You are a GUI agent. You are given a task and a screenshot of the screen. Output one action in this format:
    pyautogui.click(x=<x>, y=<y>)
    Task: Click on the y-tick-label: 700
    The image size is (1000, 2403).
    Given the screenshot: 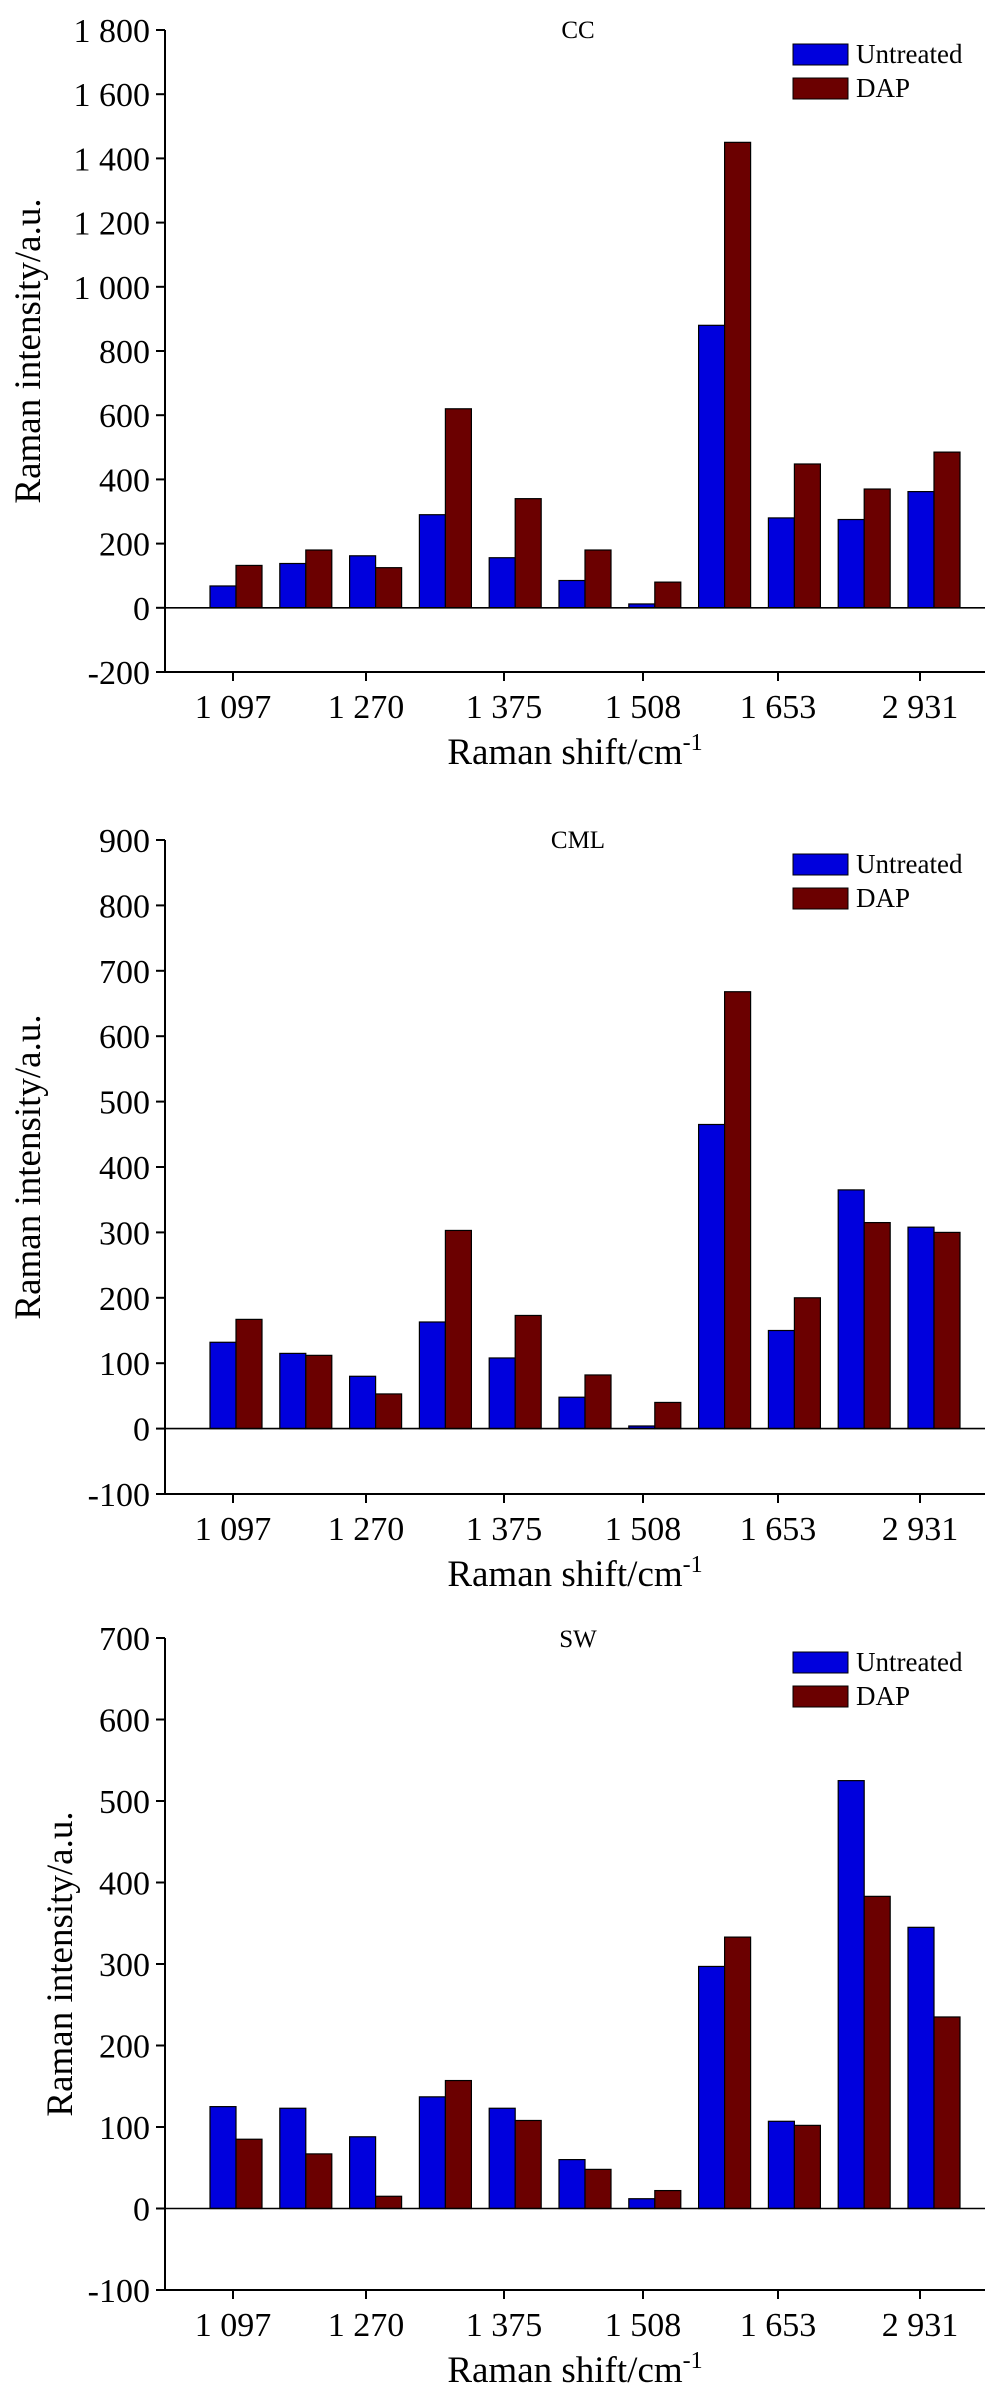 What is the action you would take?
    pyautogui.click(x=124, y=972)
    